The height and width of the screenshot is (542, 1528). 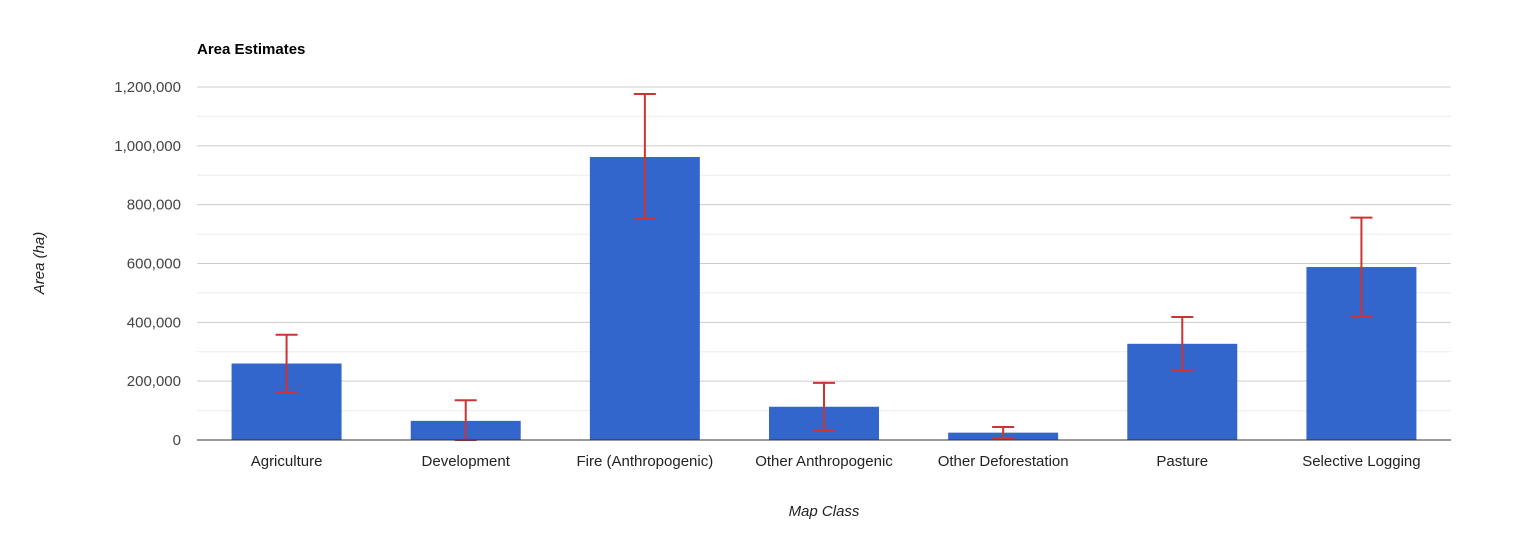 What do you see at coordinates (154, 264) in the screenshot?
I see `y-tick-label: 600,000` at bounding box center [154, 264].